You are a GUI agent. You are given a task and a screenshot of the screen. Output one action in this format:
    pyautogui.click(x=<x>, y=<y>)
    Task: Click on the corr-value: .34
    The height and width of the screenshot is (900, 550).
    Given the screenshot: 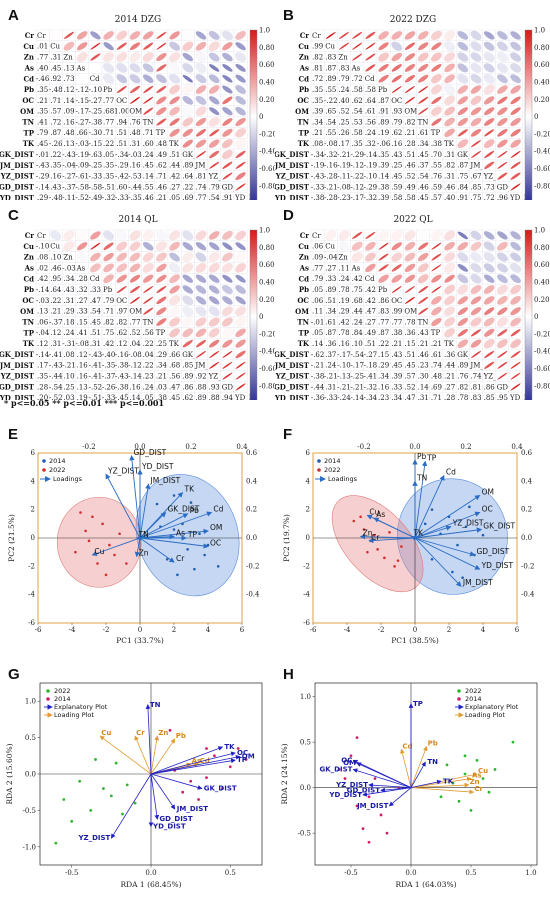 What is the action you would take?
    pyautogui.click(x=424, y=144)
    